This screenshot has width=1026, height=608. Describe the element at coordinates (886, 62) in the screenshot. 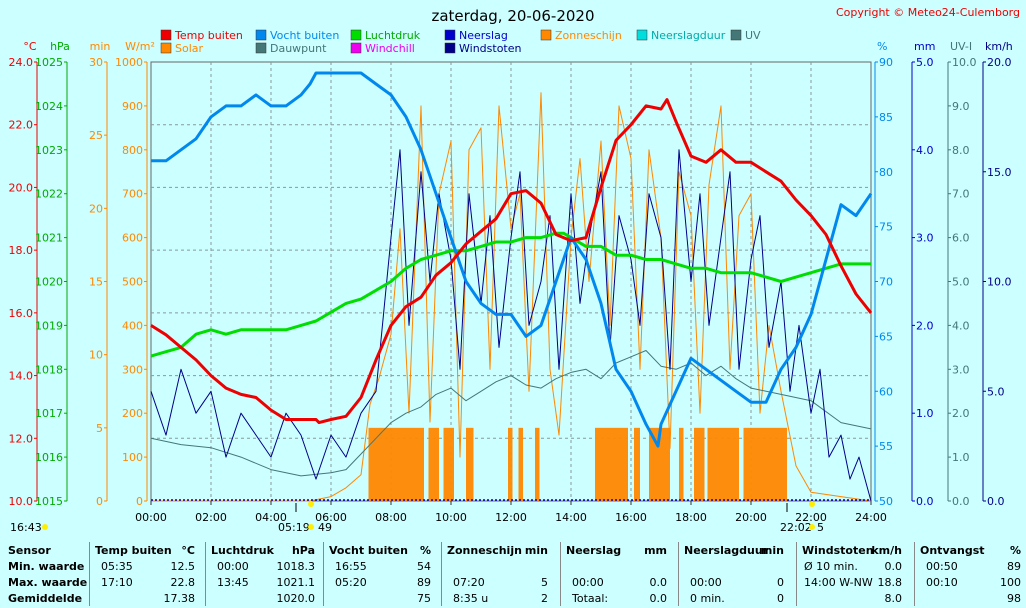

I see `axis-tick-label-right: 90` at that location.